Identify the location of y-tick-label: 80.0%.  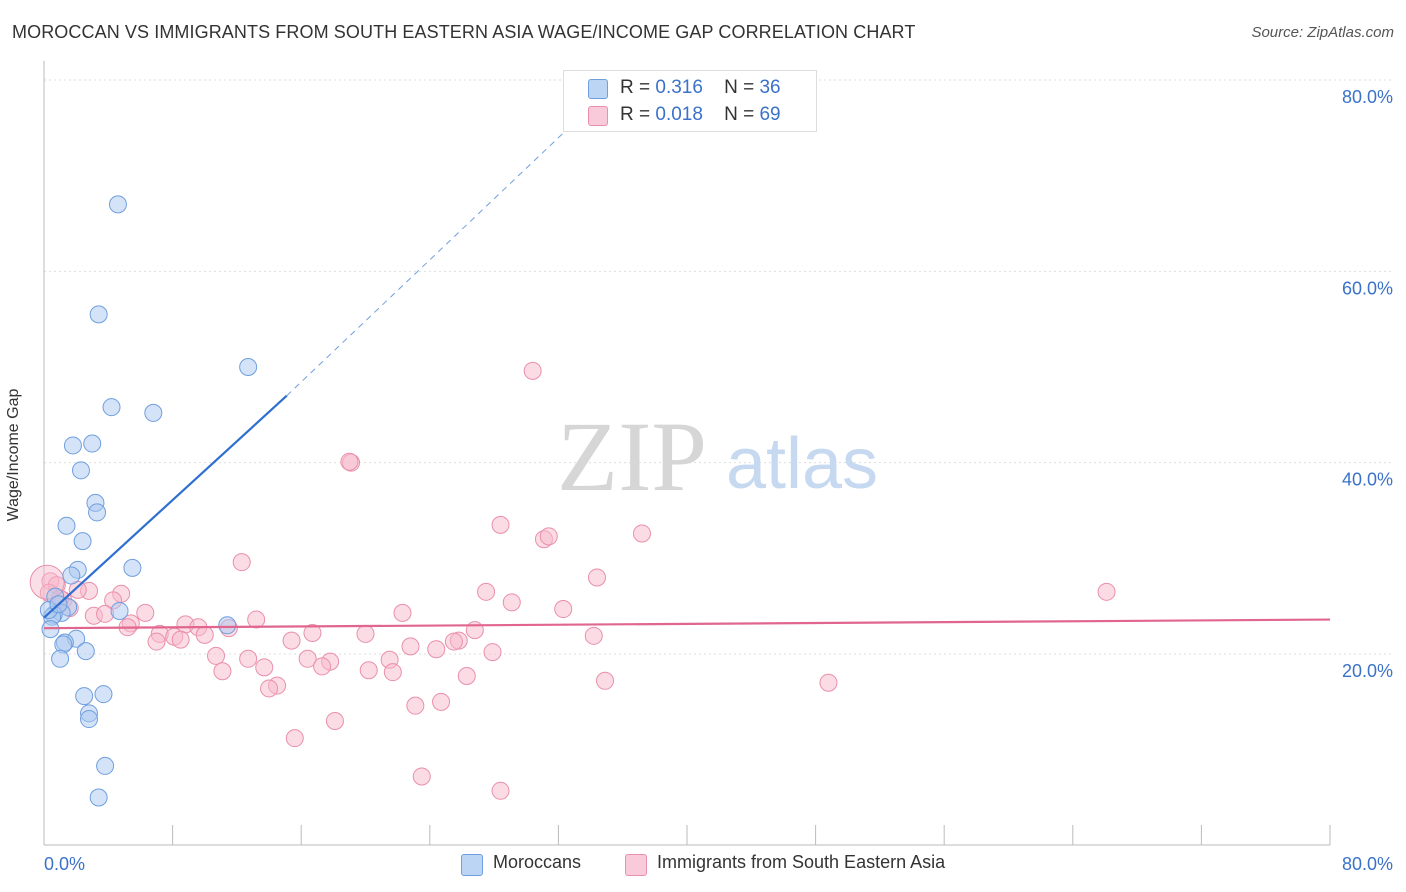
(1367, 97).